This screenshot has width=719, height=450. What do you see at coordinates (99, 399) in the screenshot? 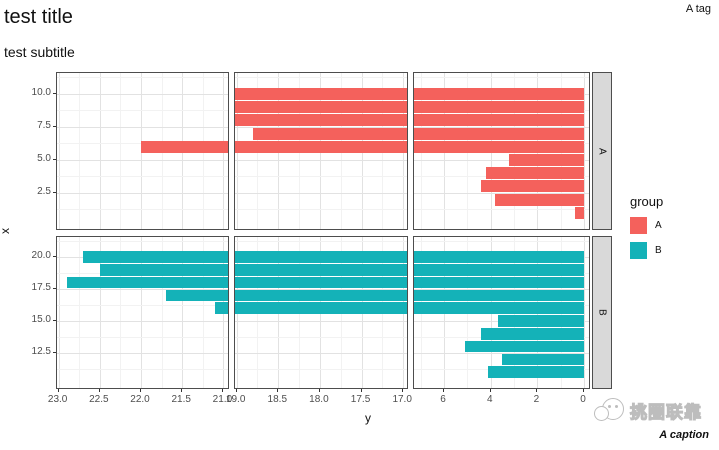
I see `x-axis-tick-label: 22.5` at bounding box center [99, 399].